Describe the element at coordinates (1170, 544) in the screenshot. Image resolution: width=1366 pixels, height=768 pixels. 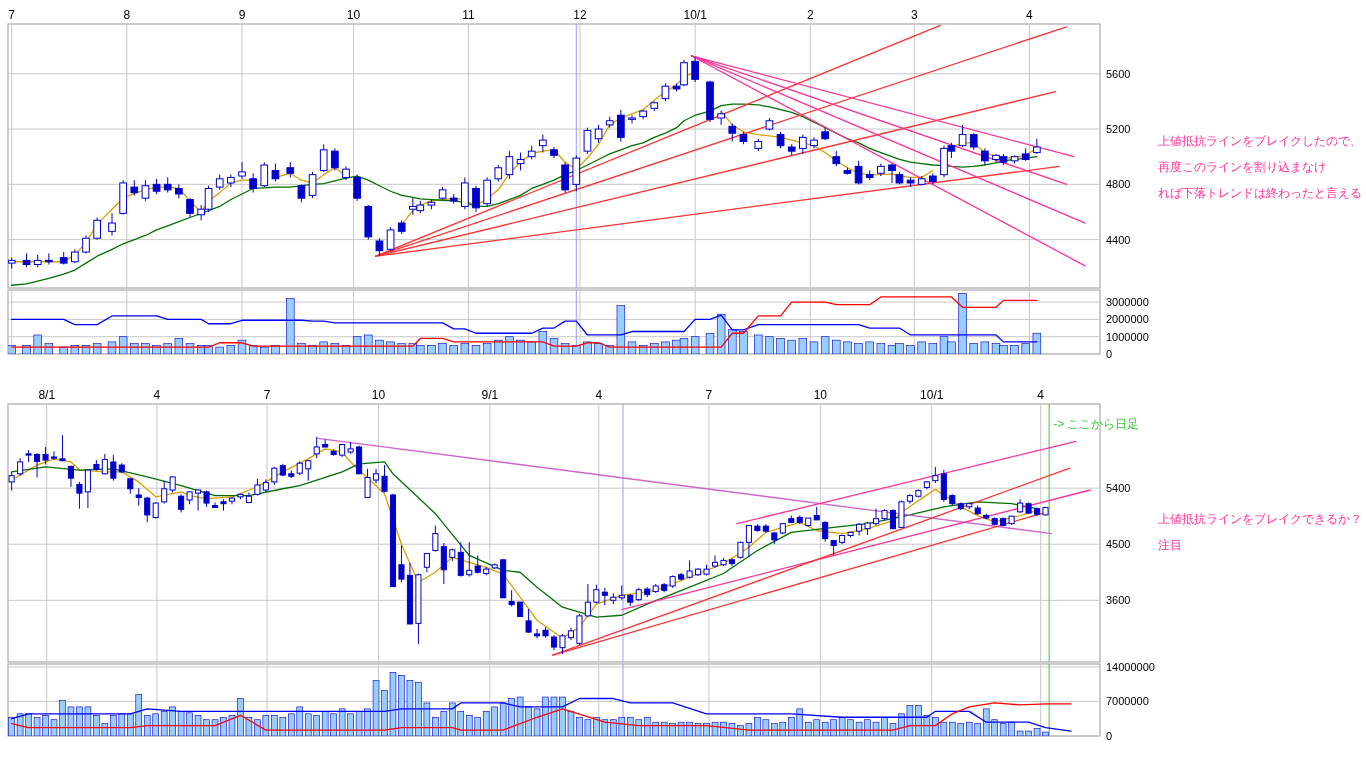
I see `text: 注目` at that location.